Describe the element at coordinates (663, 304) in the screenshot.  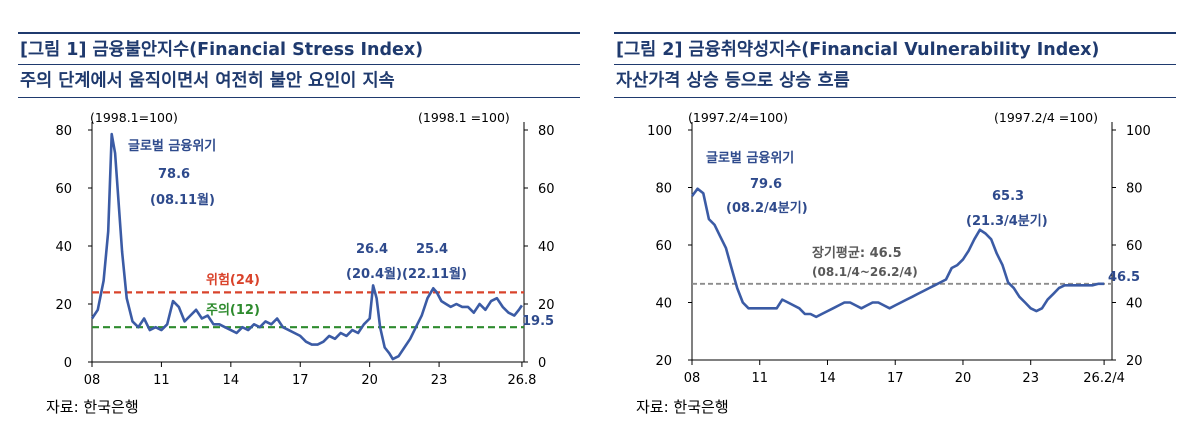
I see `fvi-ytick-left-label: 40` at that location.